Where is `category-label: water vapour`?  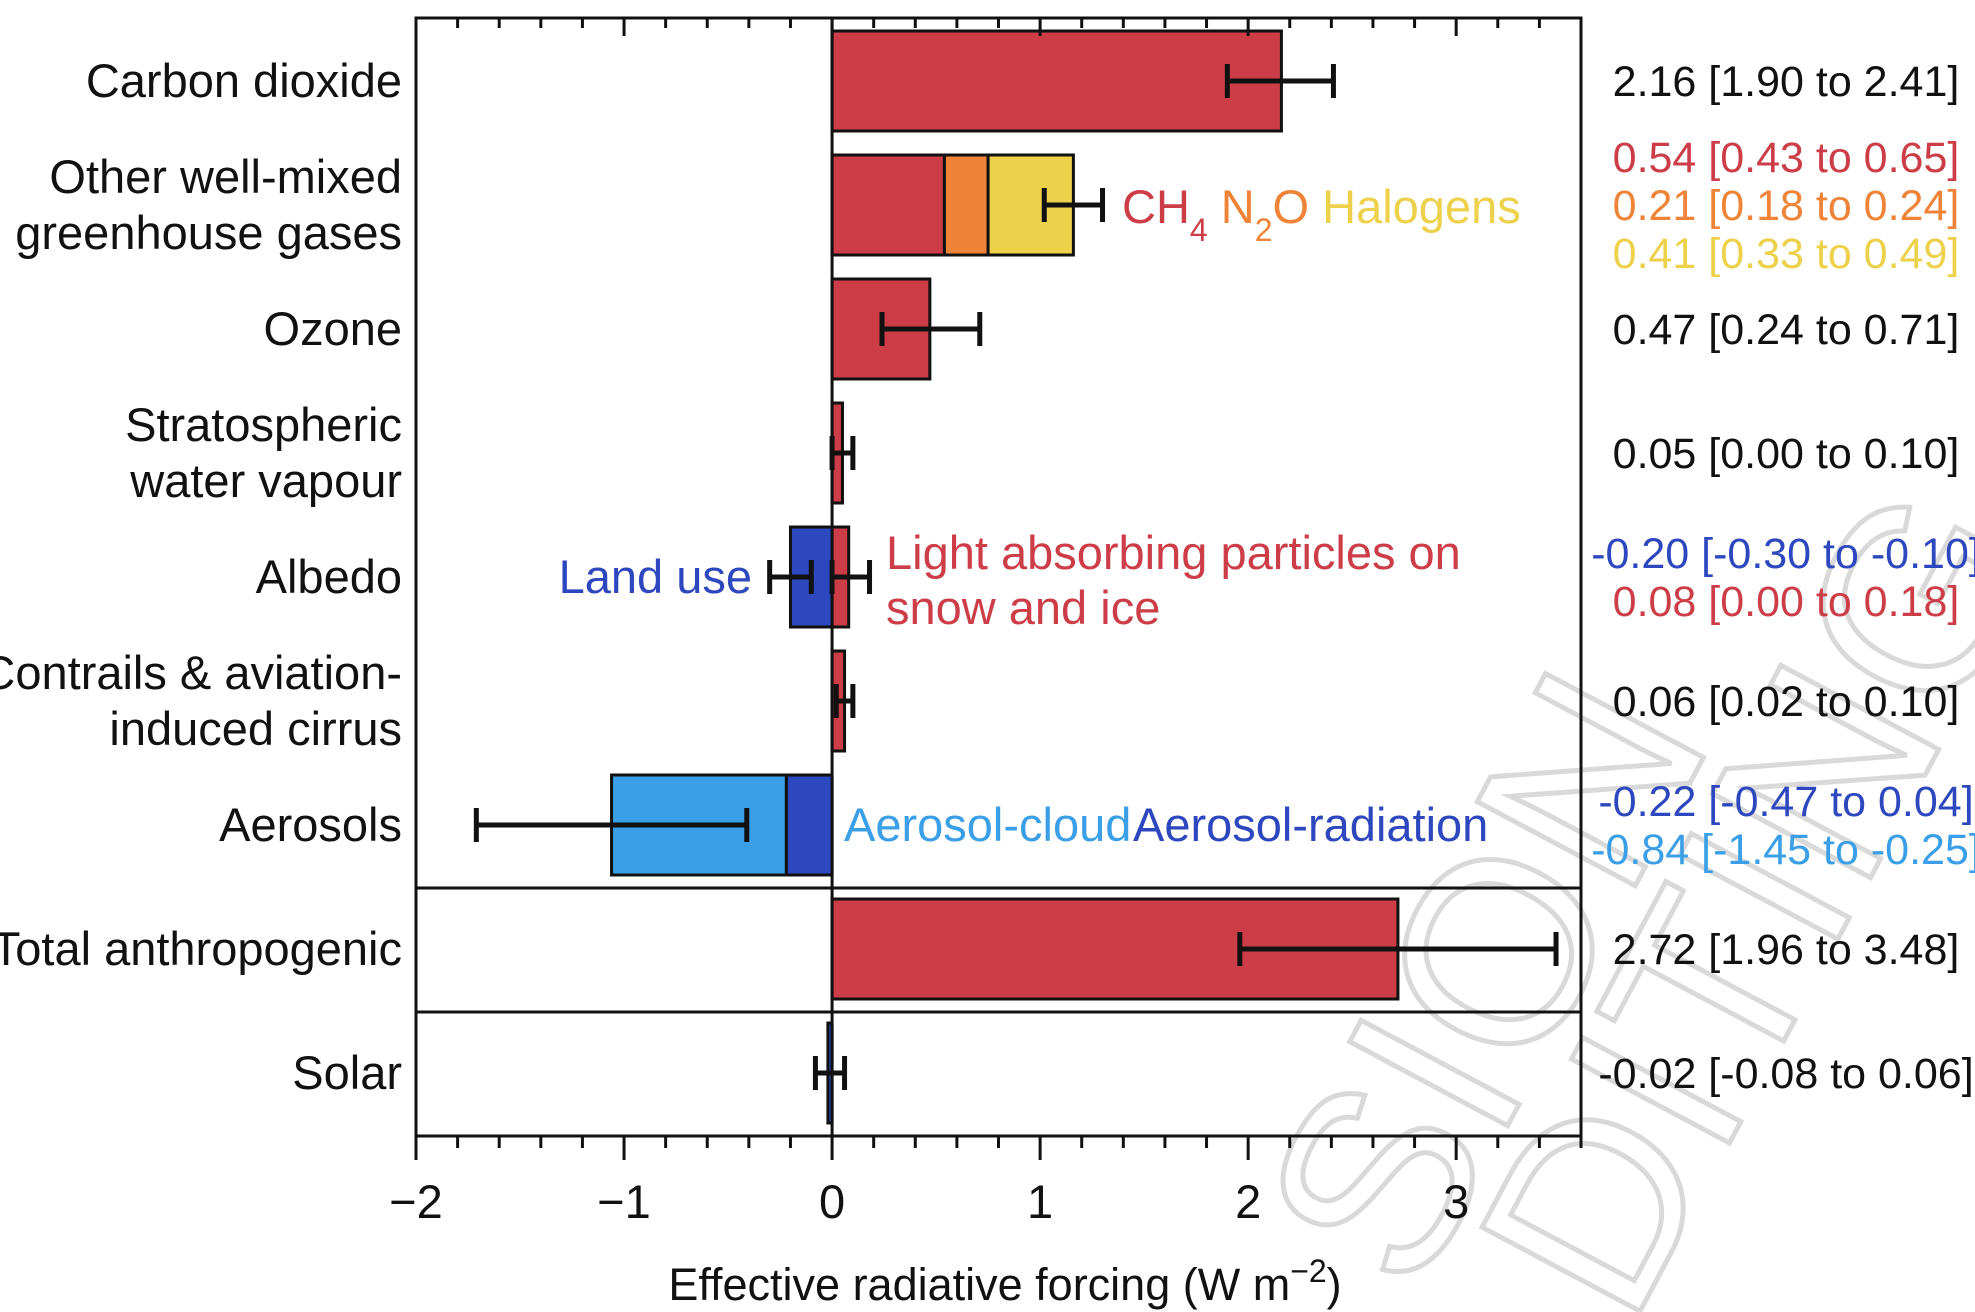 category-label: water vapour is located at coordinates (265, 480).